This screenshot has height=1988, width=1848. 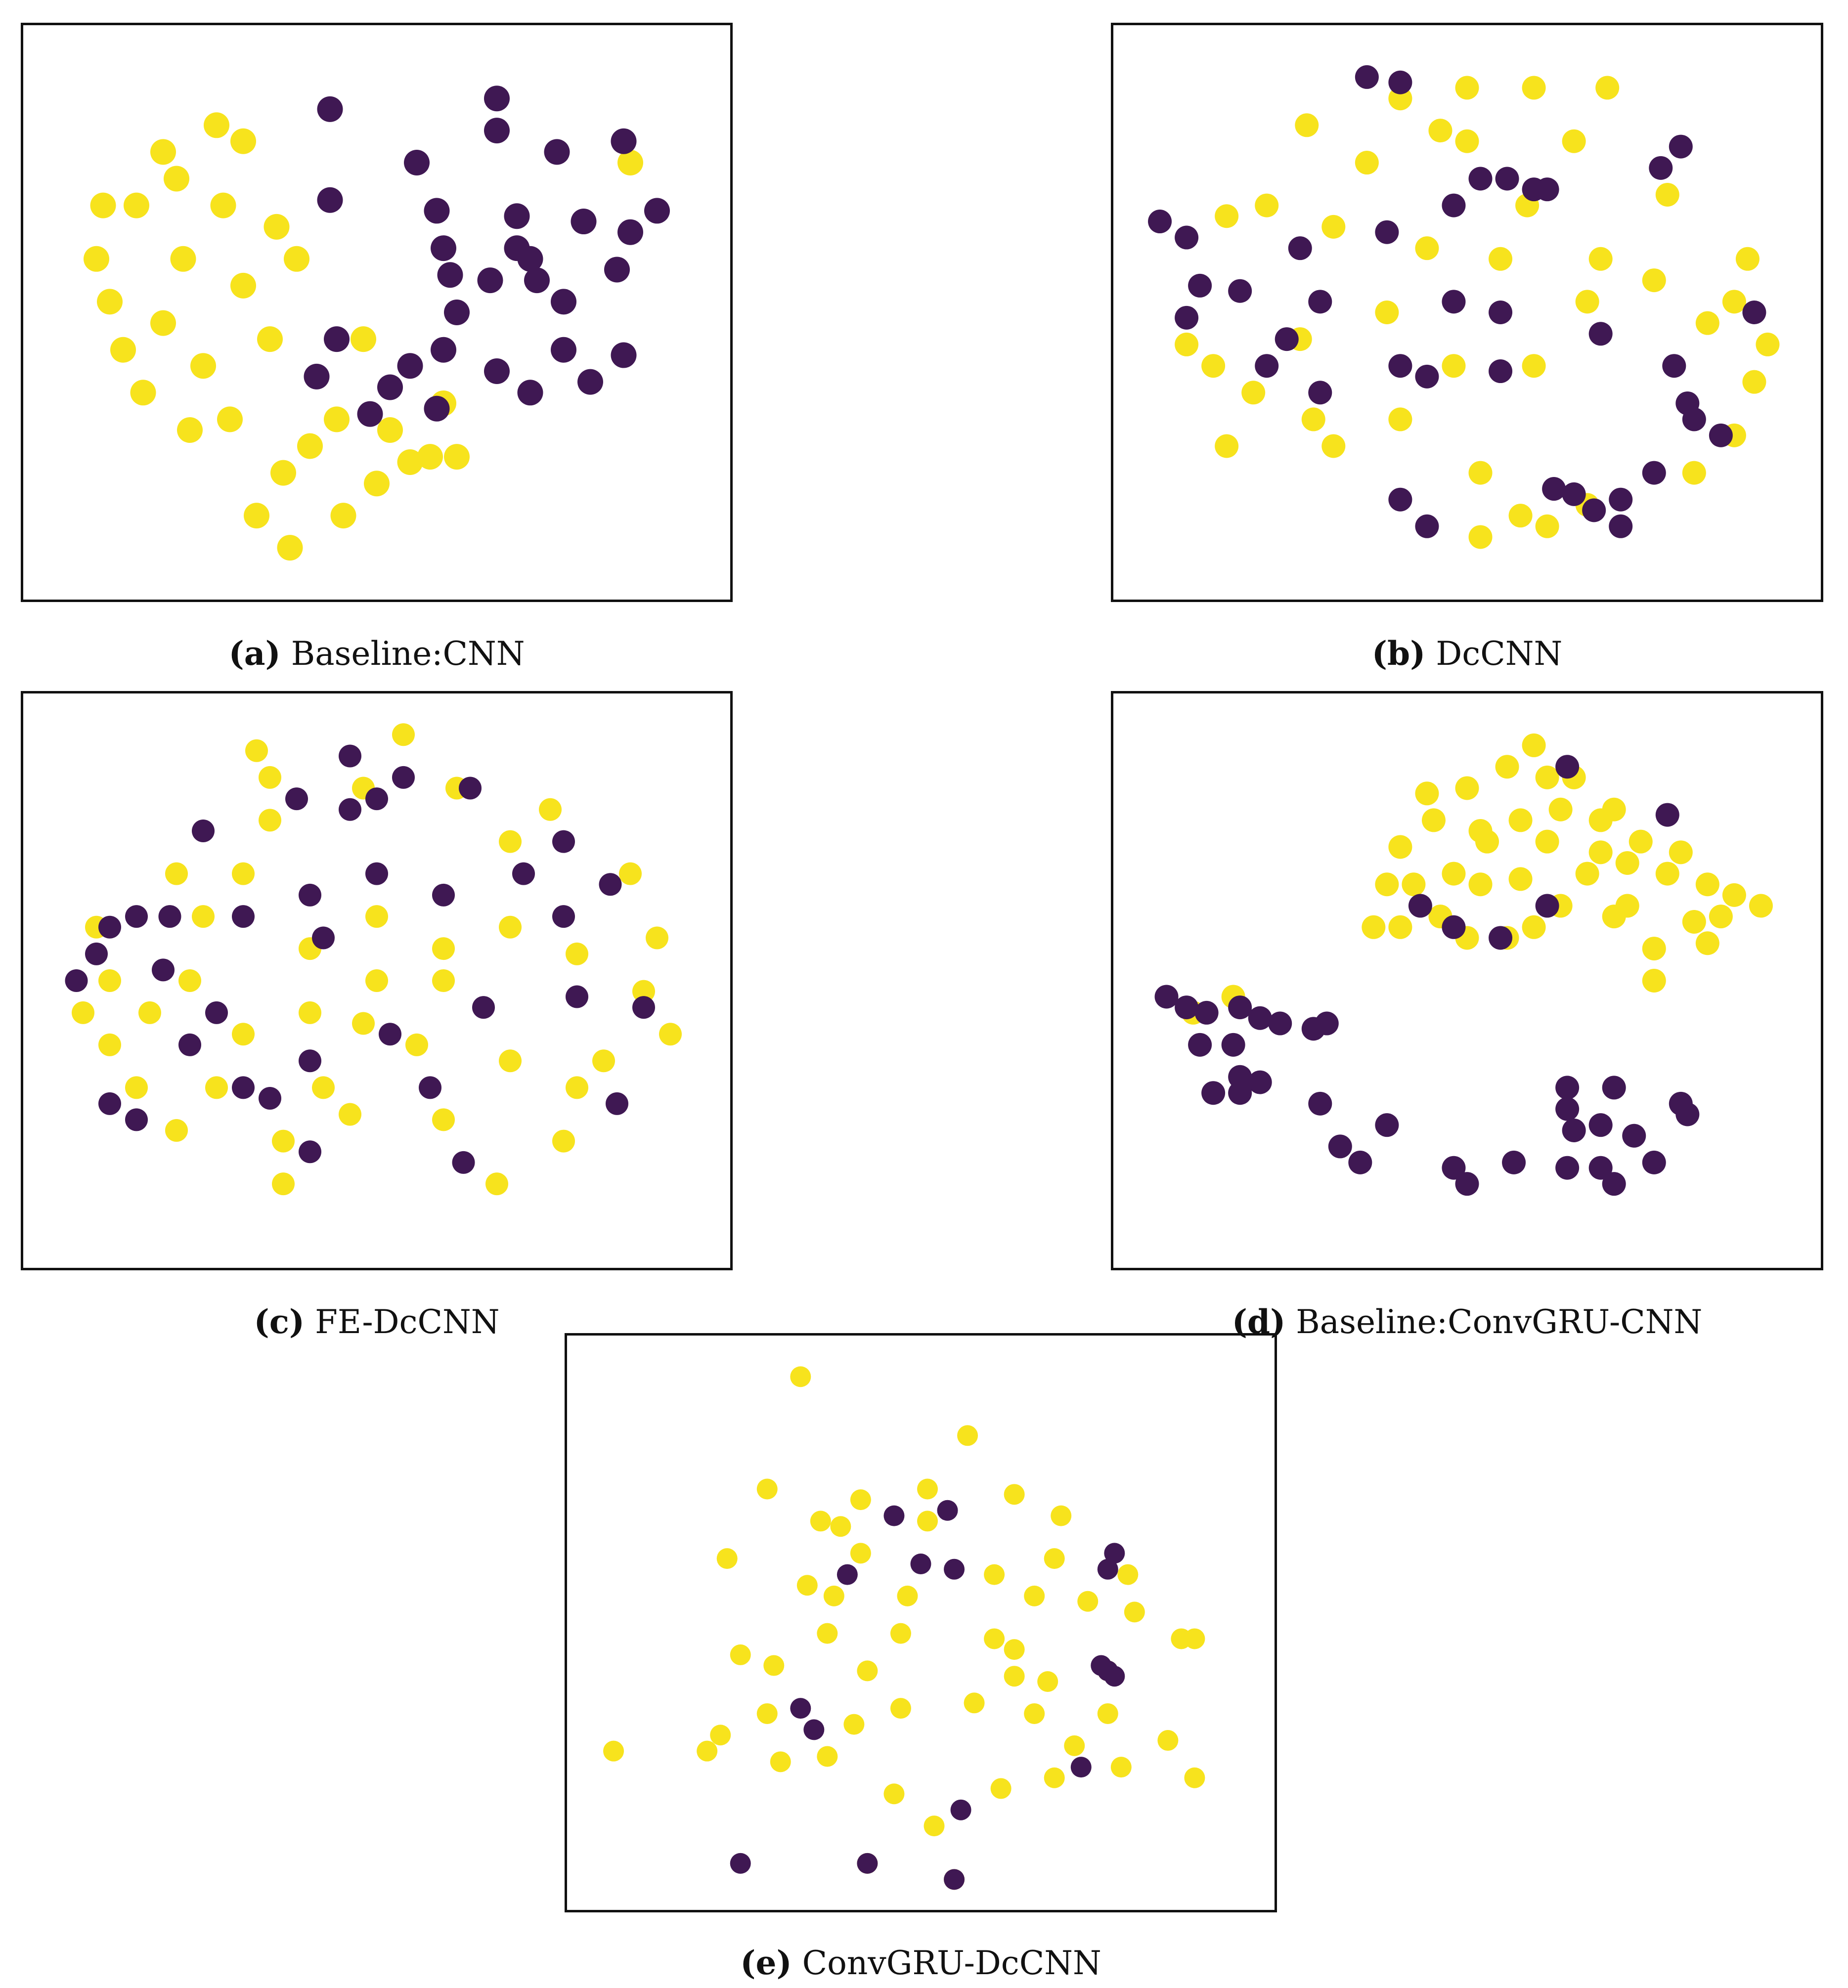 What do you see at coordinates (921, 1622) in the screenshot?
I see `scatter-panel-e` at bounding box center [921, 1622].